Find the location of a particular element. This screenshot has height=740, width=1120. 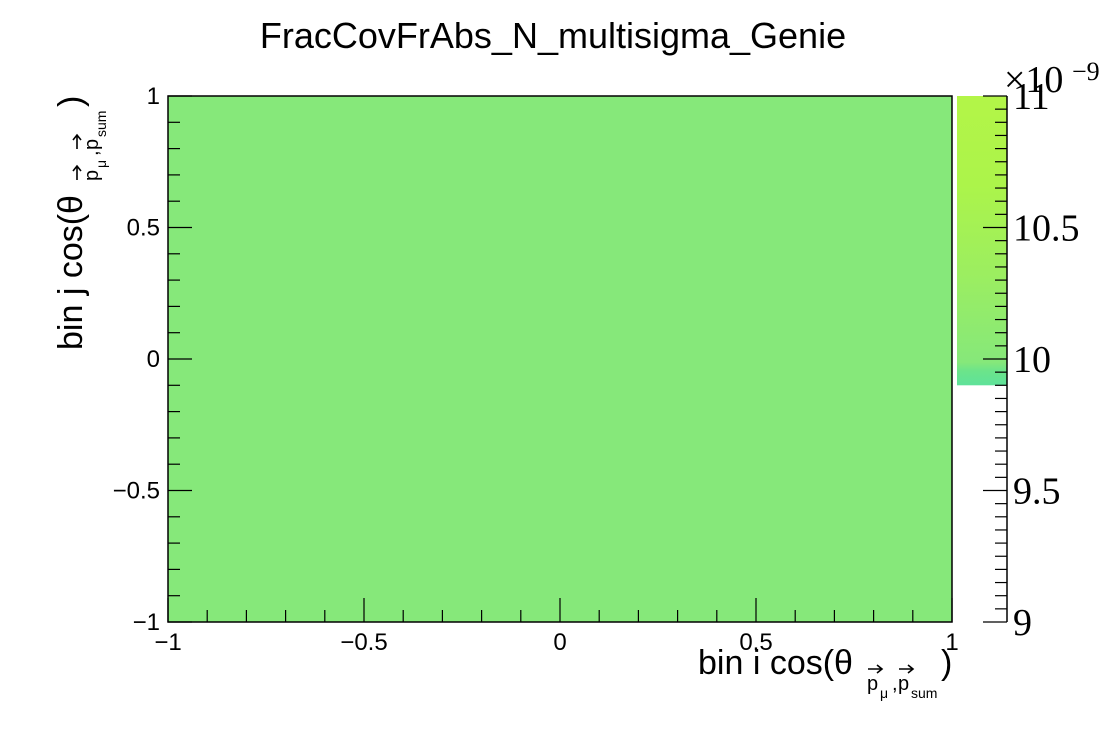

colorbar-tick-label: 9.5 is located at coordinates (1037, 492).